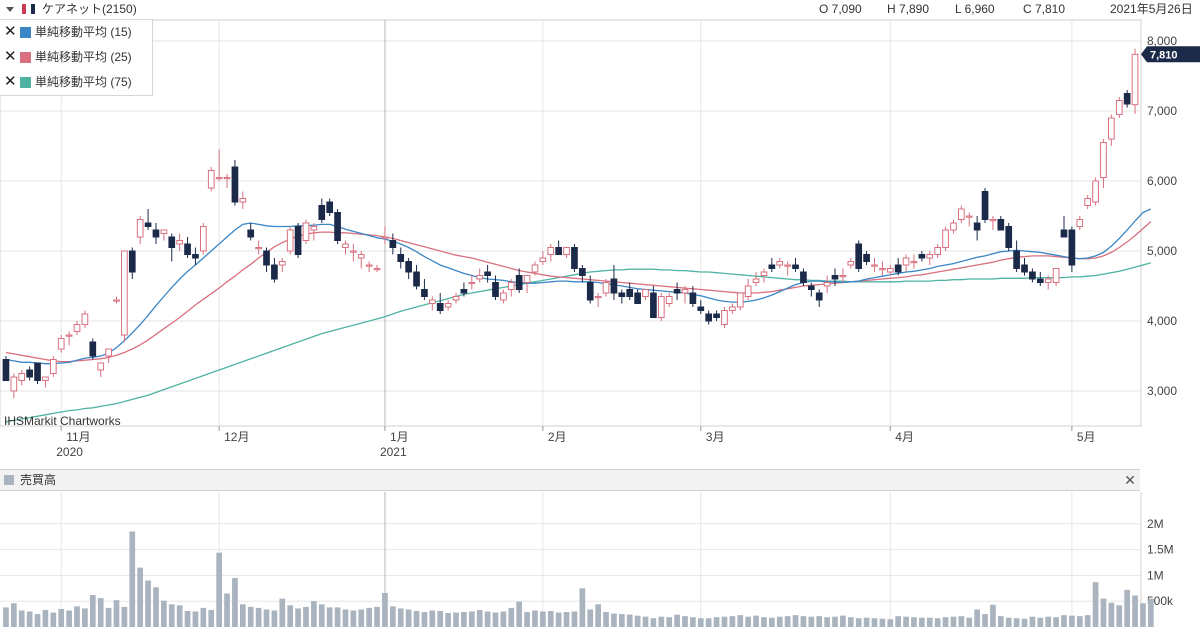 Image resolution: width=1200 pixels, height=627 pixels. What do you see at coordinates (10, 81) in the screenshot?
I see `remove-ma75-icon: ✕` at bounding box center [10, 81].